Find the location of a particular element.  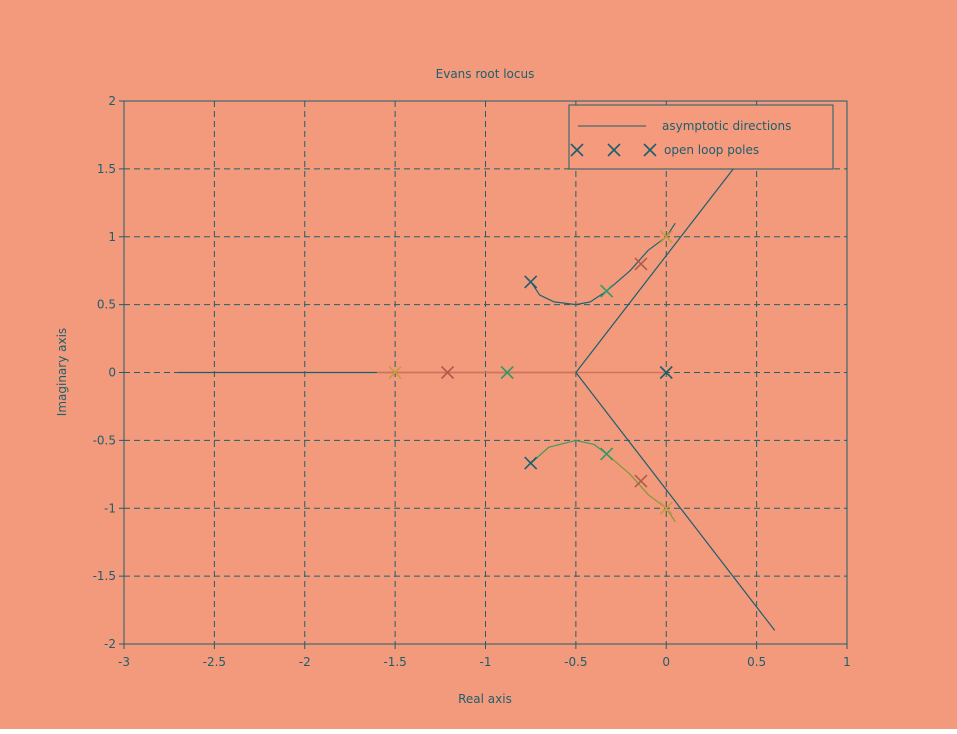

x-tick-label: -0.5 is located at coordinates (575, 662).